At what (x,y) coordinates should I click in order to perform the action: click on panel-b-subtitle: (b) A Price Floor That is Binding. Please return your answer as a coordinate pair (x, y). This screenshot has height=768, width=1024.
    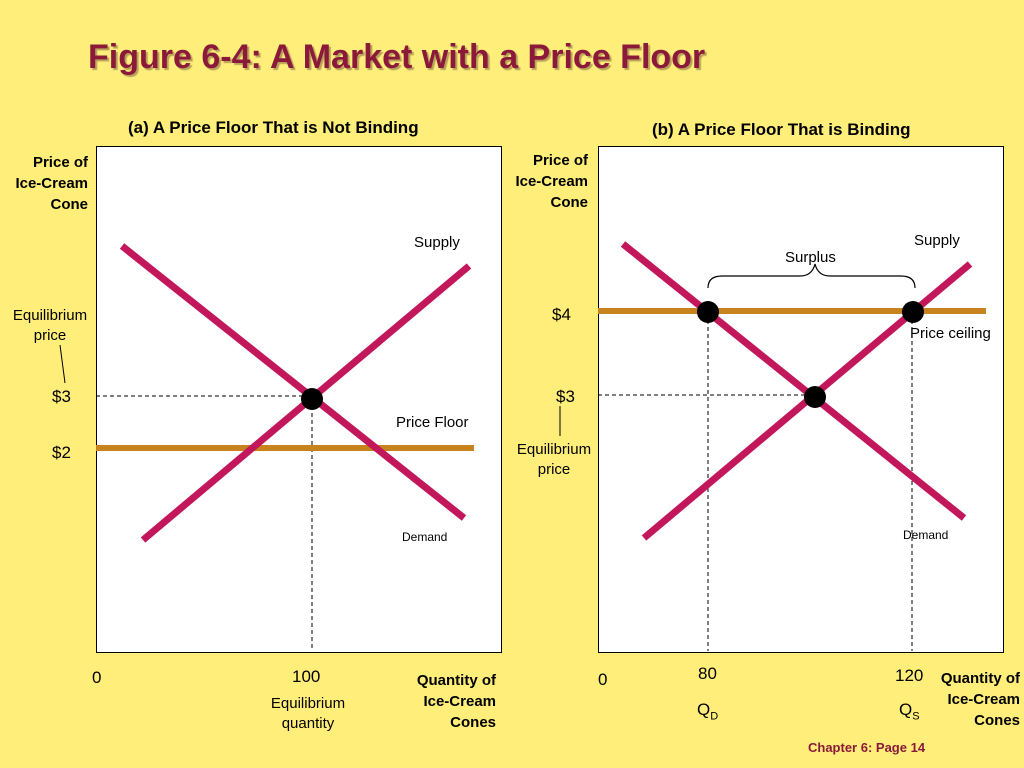
    Looking at the image, I should click on (781, 129).